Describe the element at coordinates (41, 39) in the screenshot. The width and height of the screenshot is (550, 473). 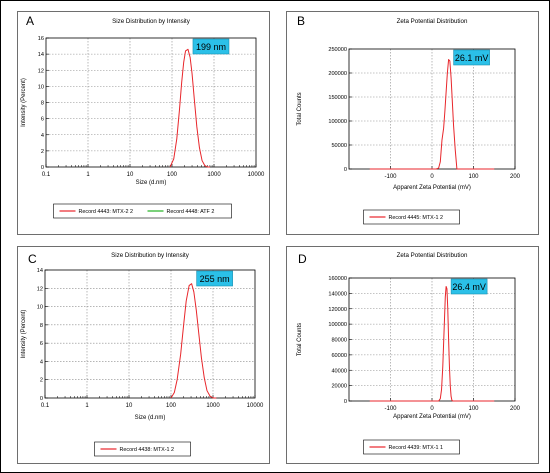
I see `y-tick-label: 16` at that location.